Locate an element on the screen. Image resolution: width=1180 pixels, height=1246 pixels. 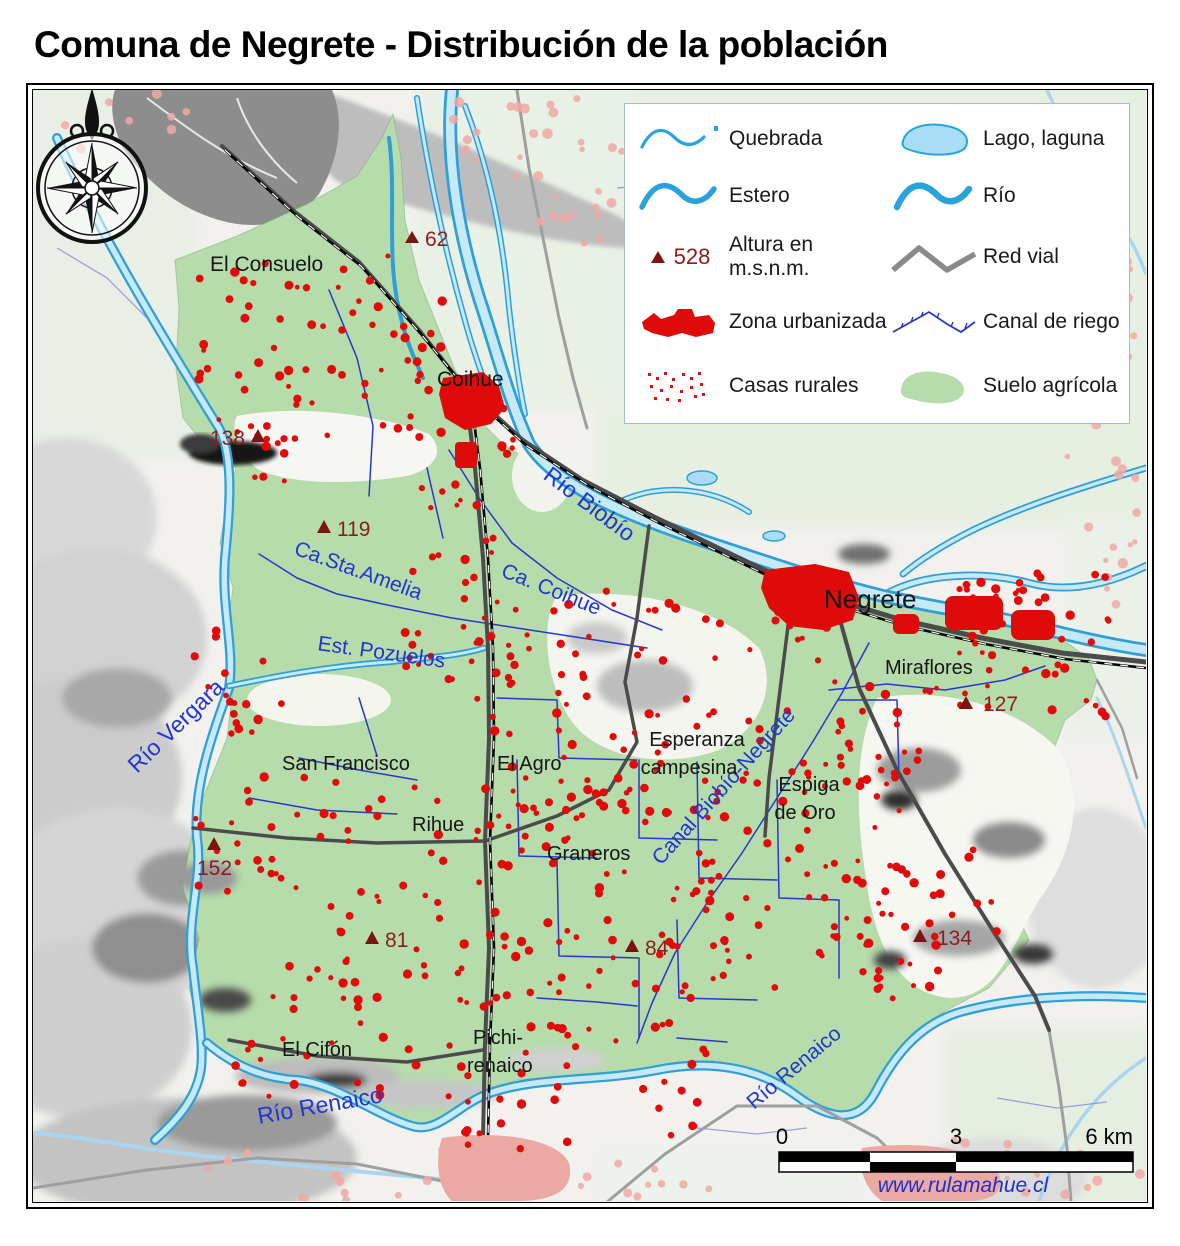
casas-rurales-icon is located at coordinates (680, 386).